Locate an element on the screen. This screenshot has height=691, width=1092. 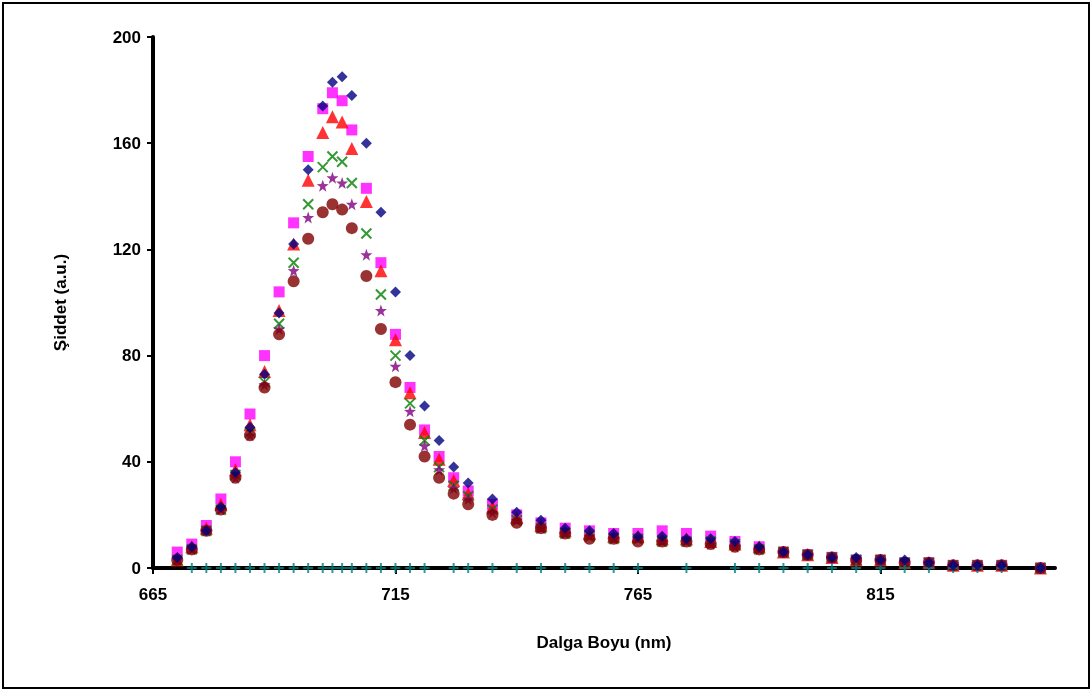
x-tick-label: 715 is located at coordinates (395, 594).